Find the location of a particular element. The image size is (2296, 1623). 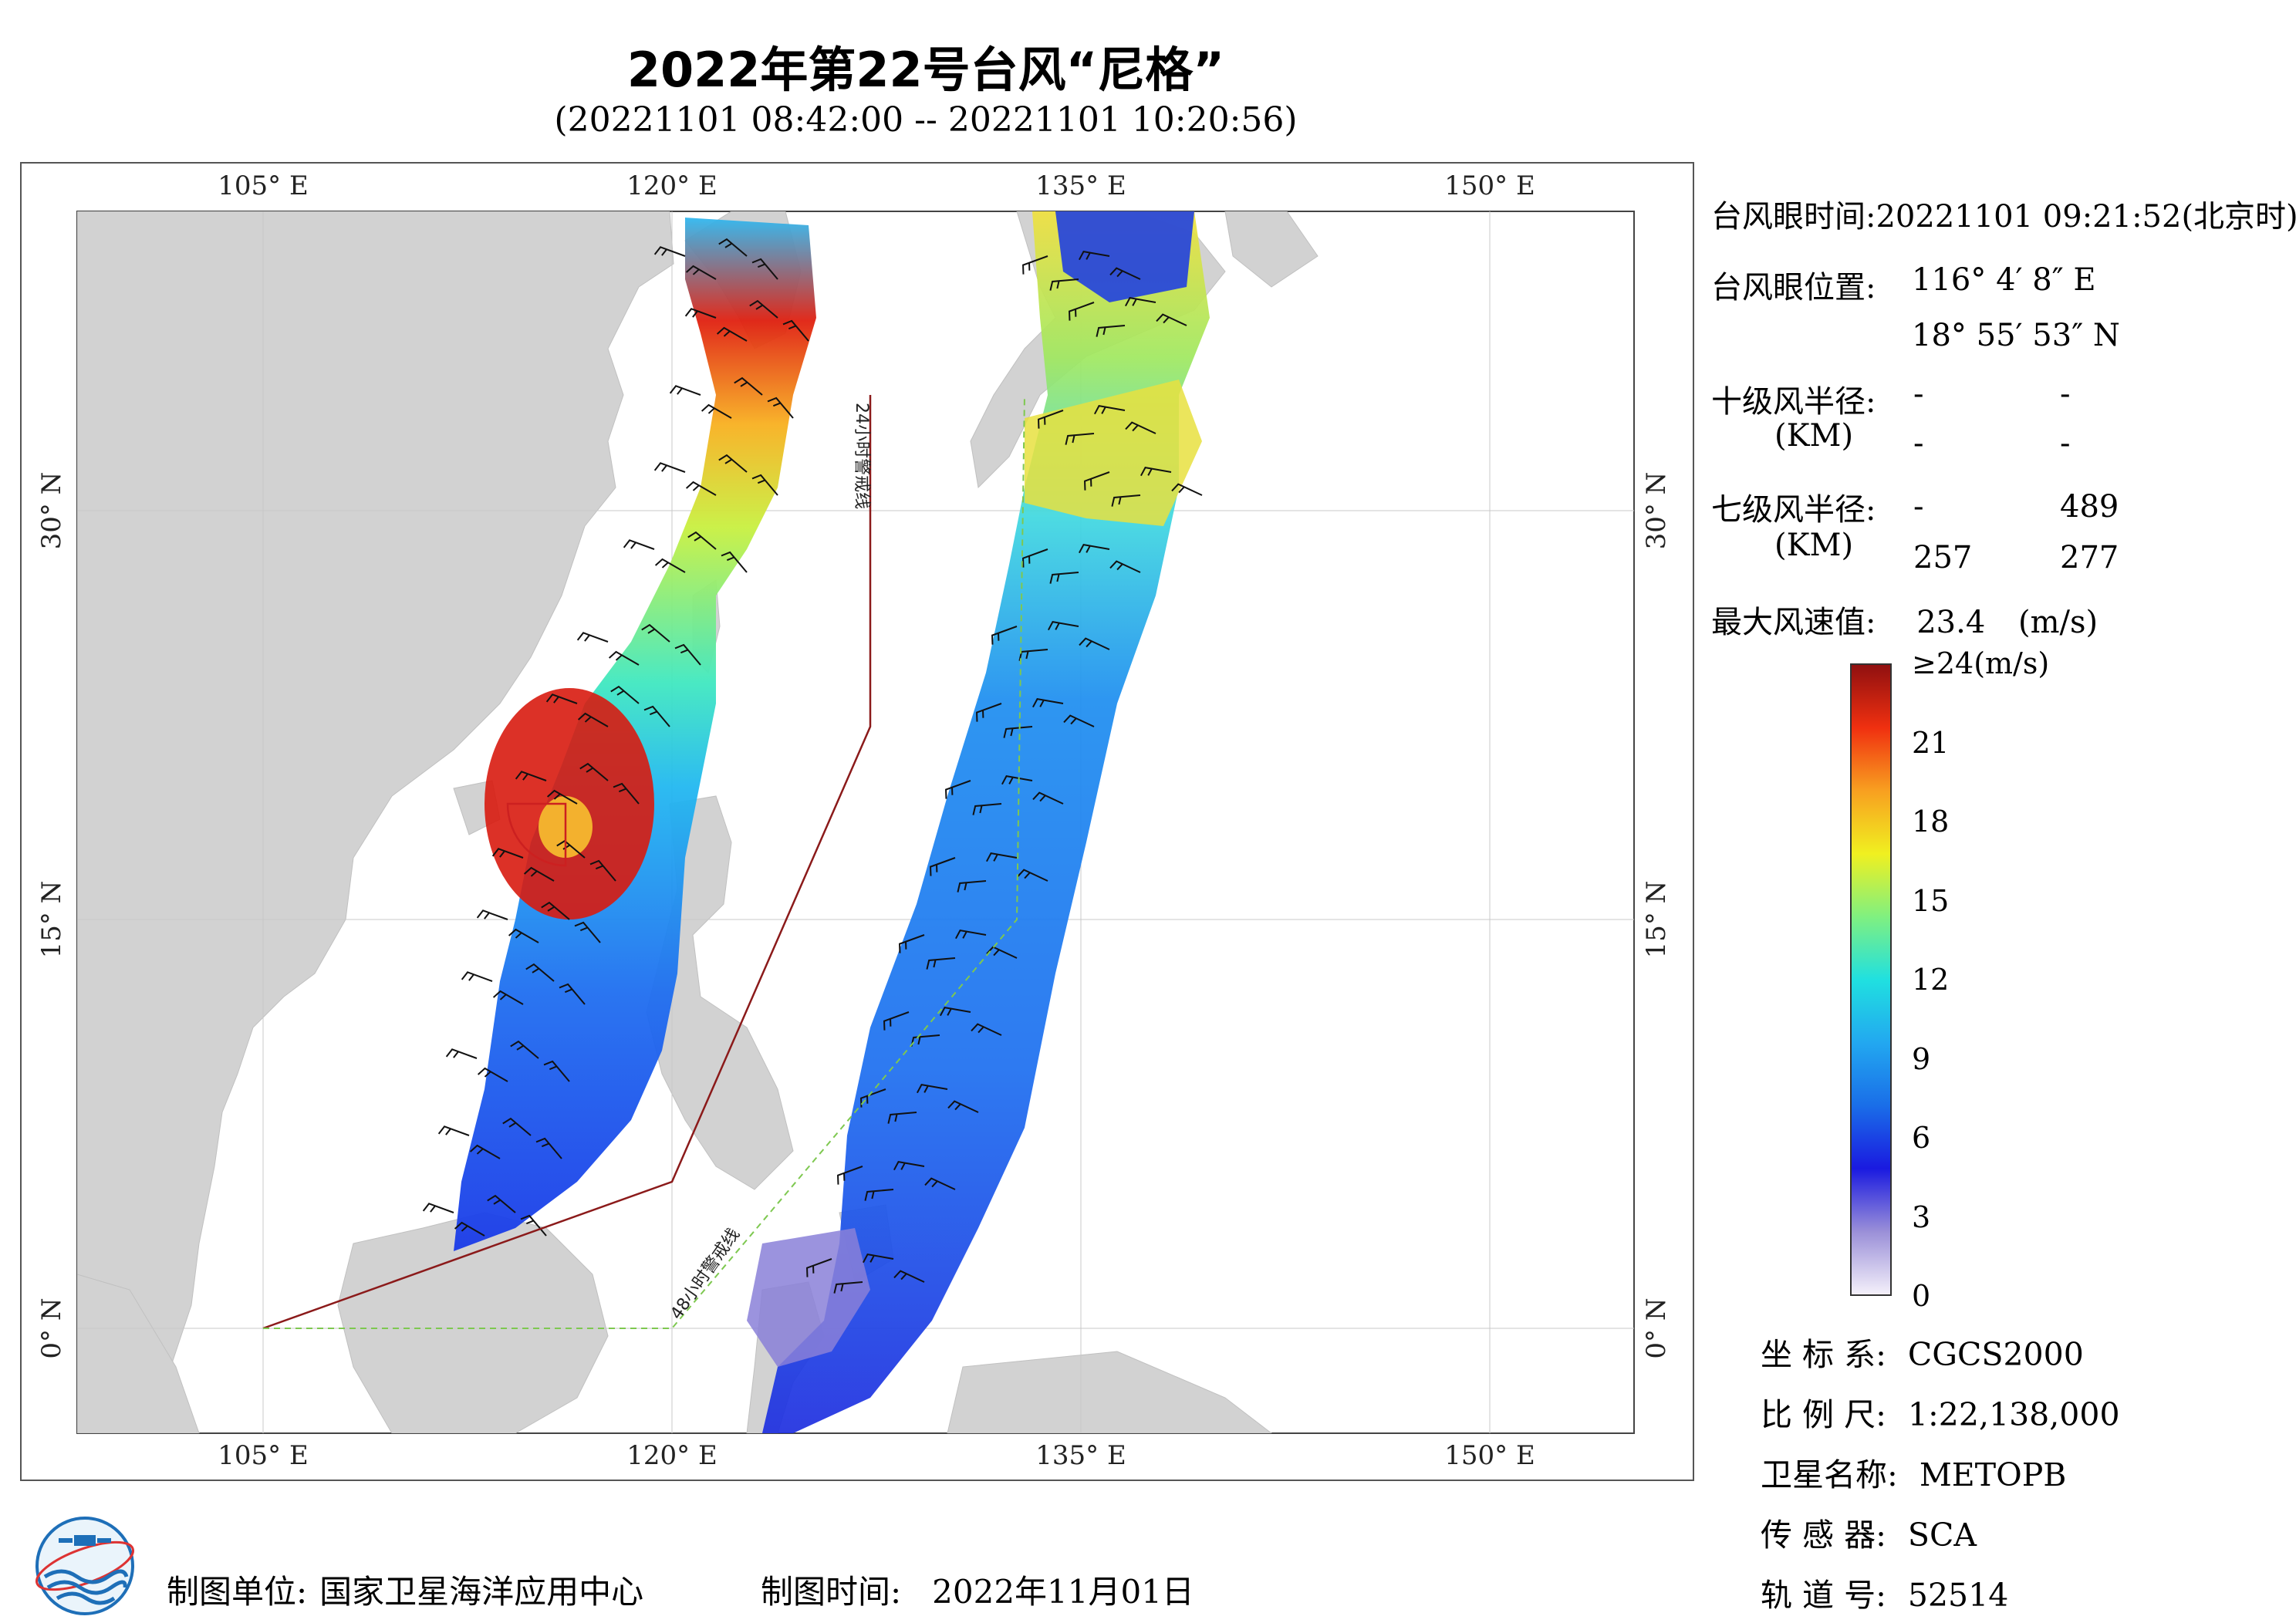

colorbar-tick-label: 18 is located at coordinates (1931, 821).